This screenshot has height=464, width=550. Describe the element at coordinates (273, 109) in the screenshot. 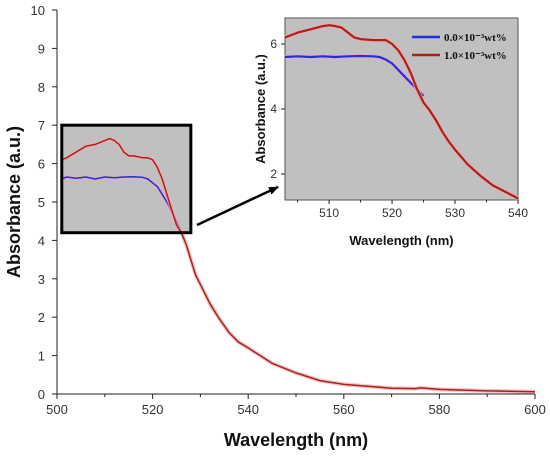

I see `inset-y-tick-label-1: 4` at that location.